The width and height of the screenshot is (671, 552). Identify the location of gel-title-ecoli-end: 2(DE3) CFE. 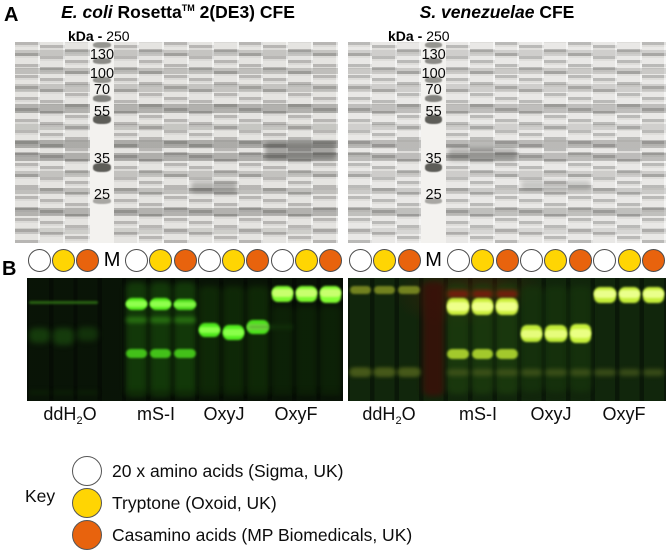
(244, 12).